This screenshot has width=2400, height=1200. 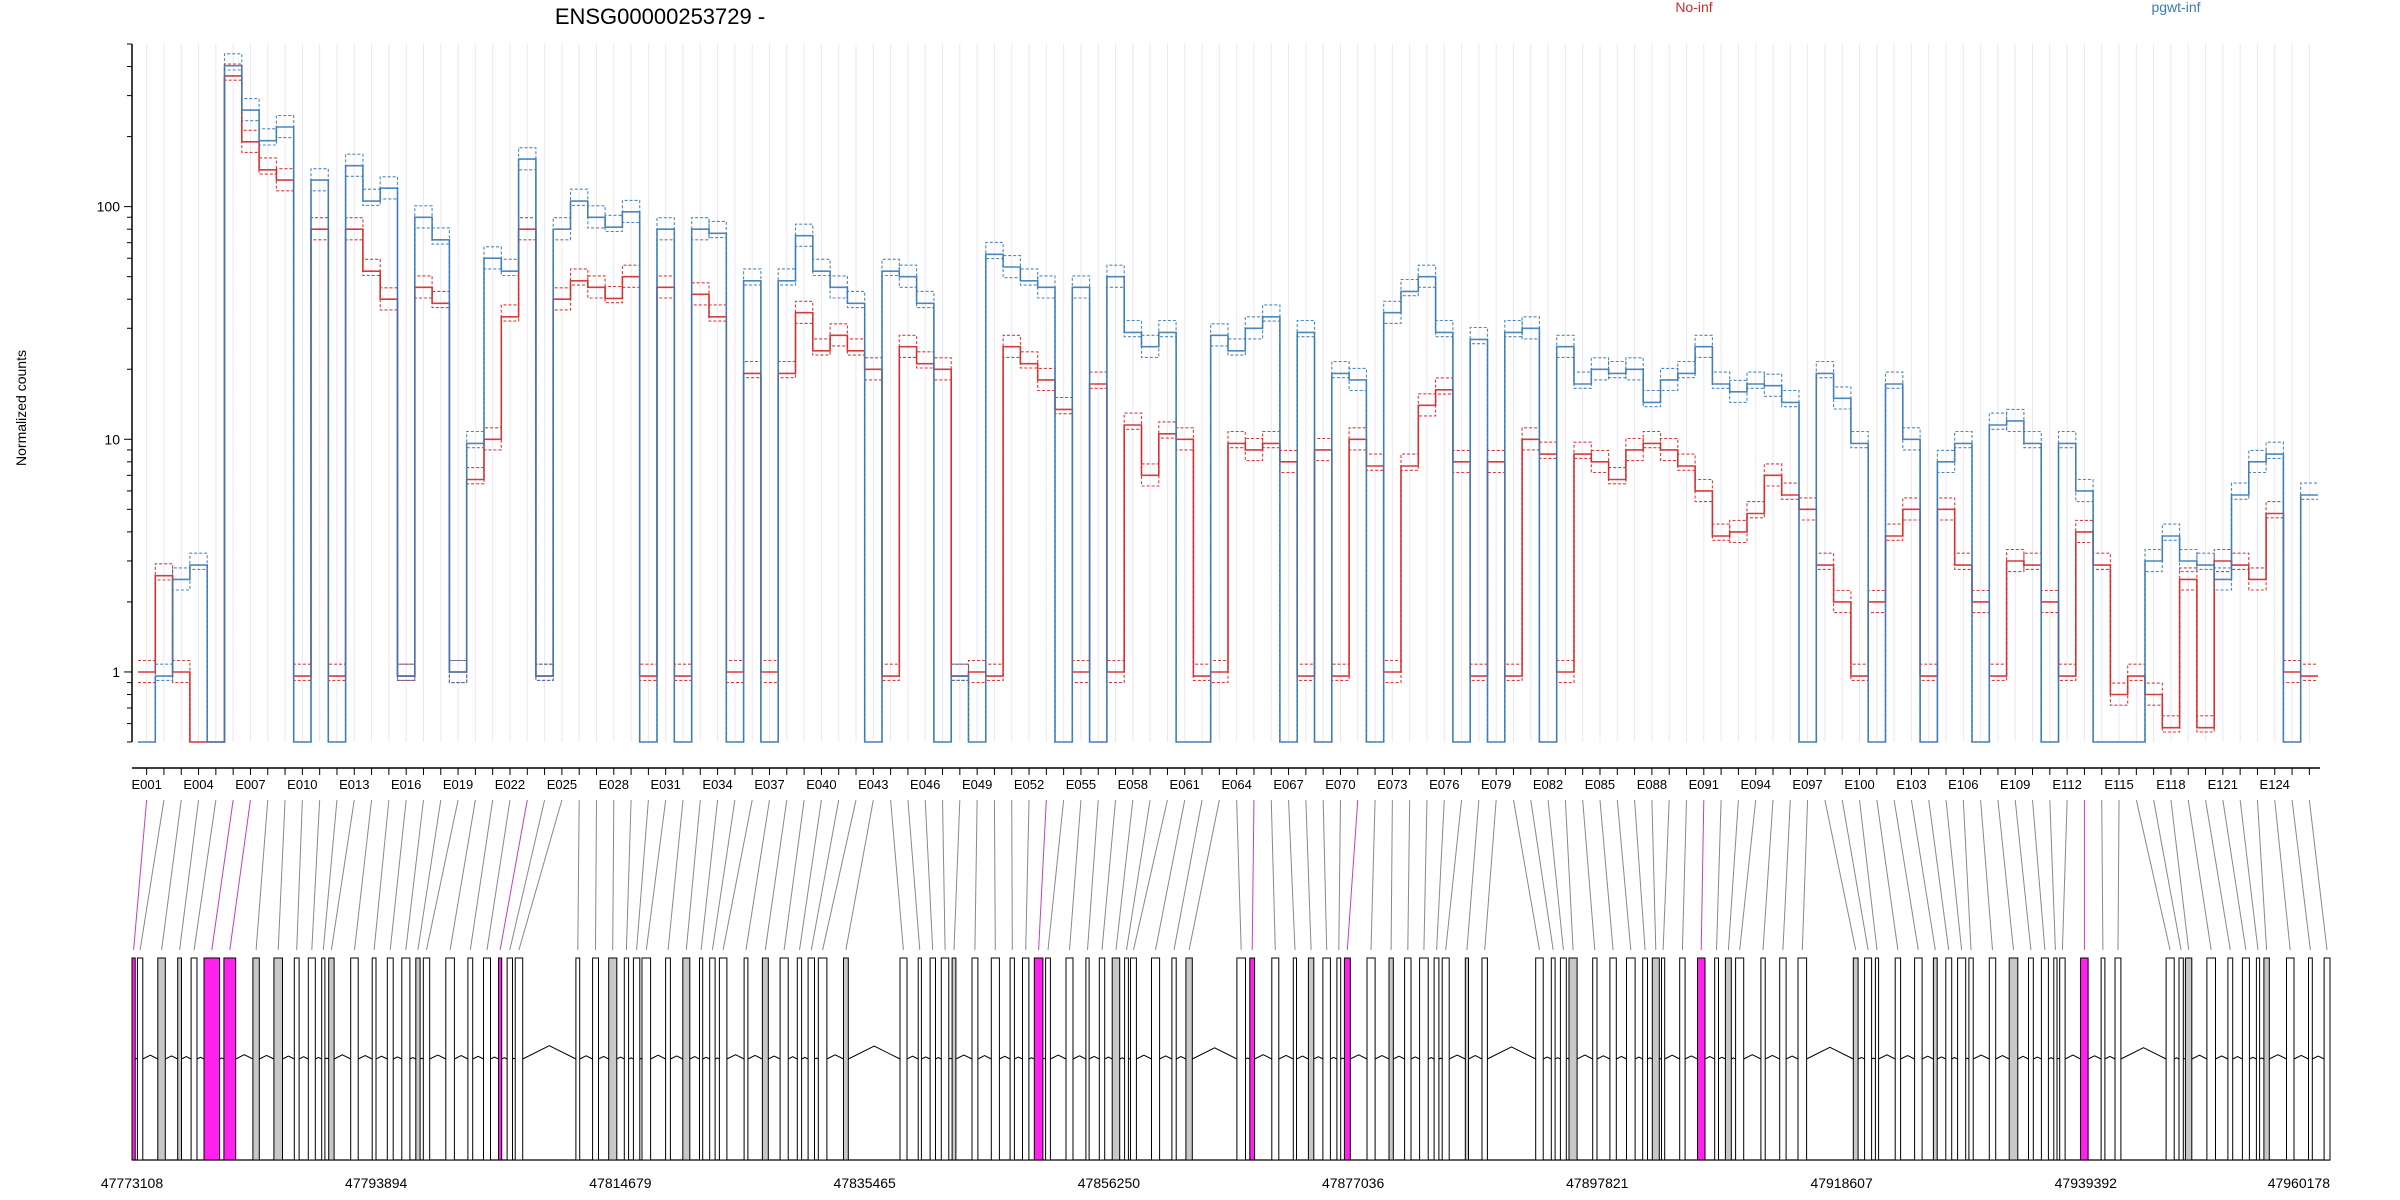 What do you see at coordinates (1236, 784) in the screenshot?
I see `x-tick-label: E064` at bounding box center [1236, 784].